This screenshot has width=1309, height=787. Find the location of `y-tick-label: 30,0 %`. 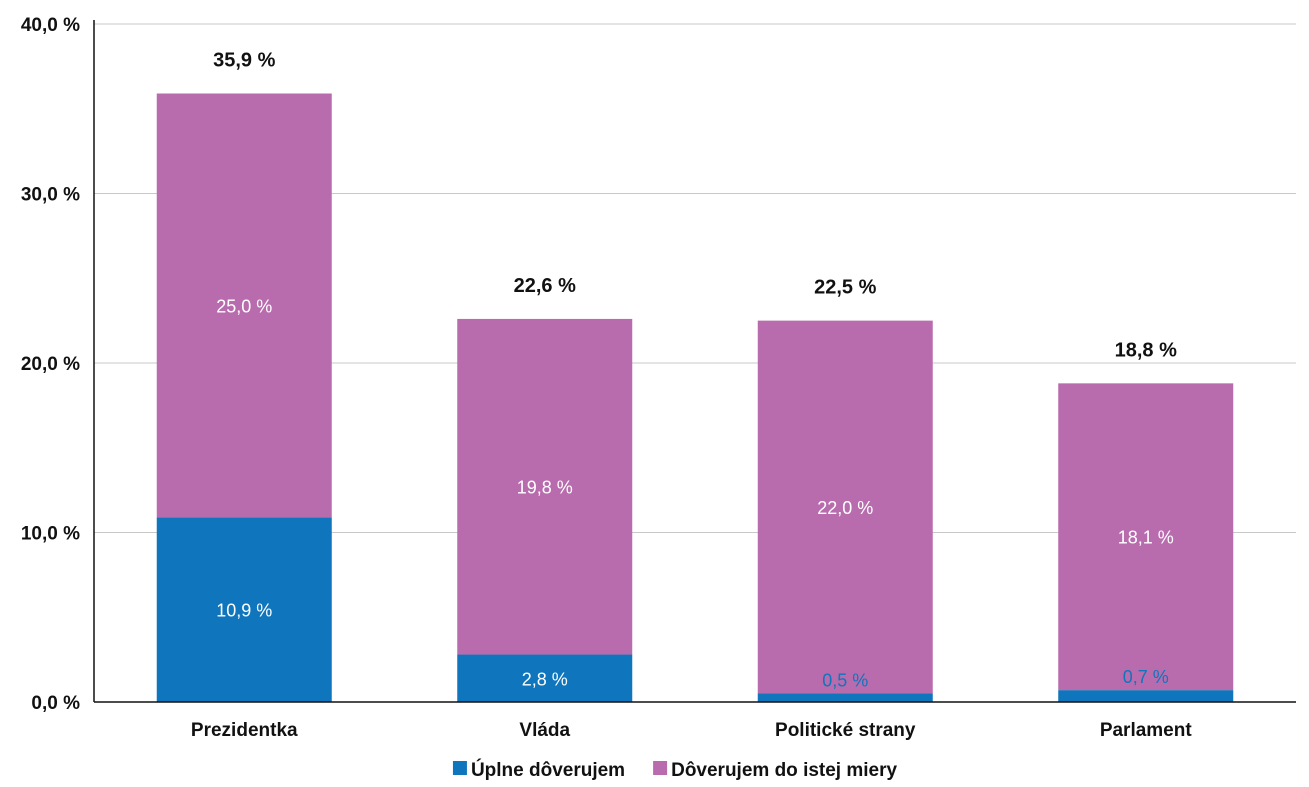

y-tick-label: 30,0 % is located at coordinates (50, 195).